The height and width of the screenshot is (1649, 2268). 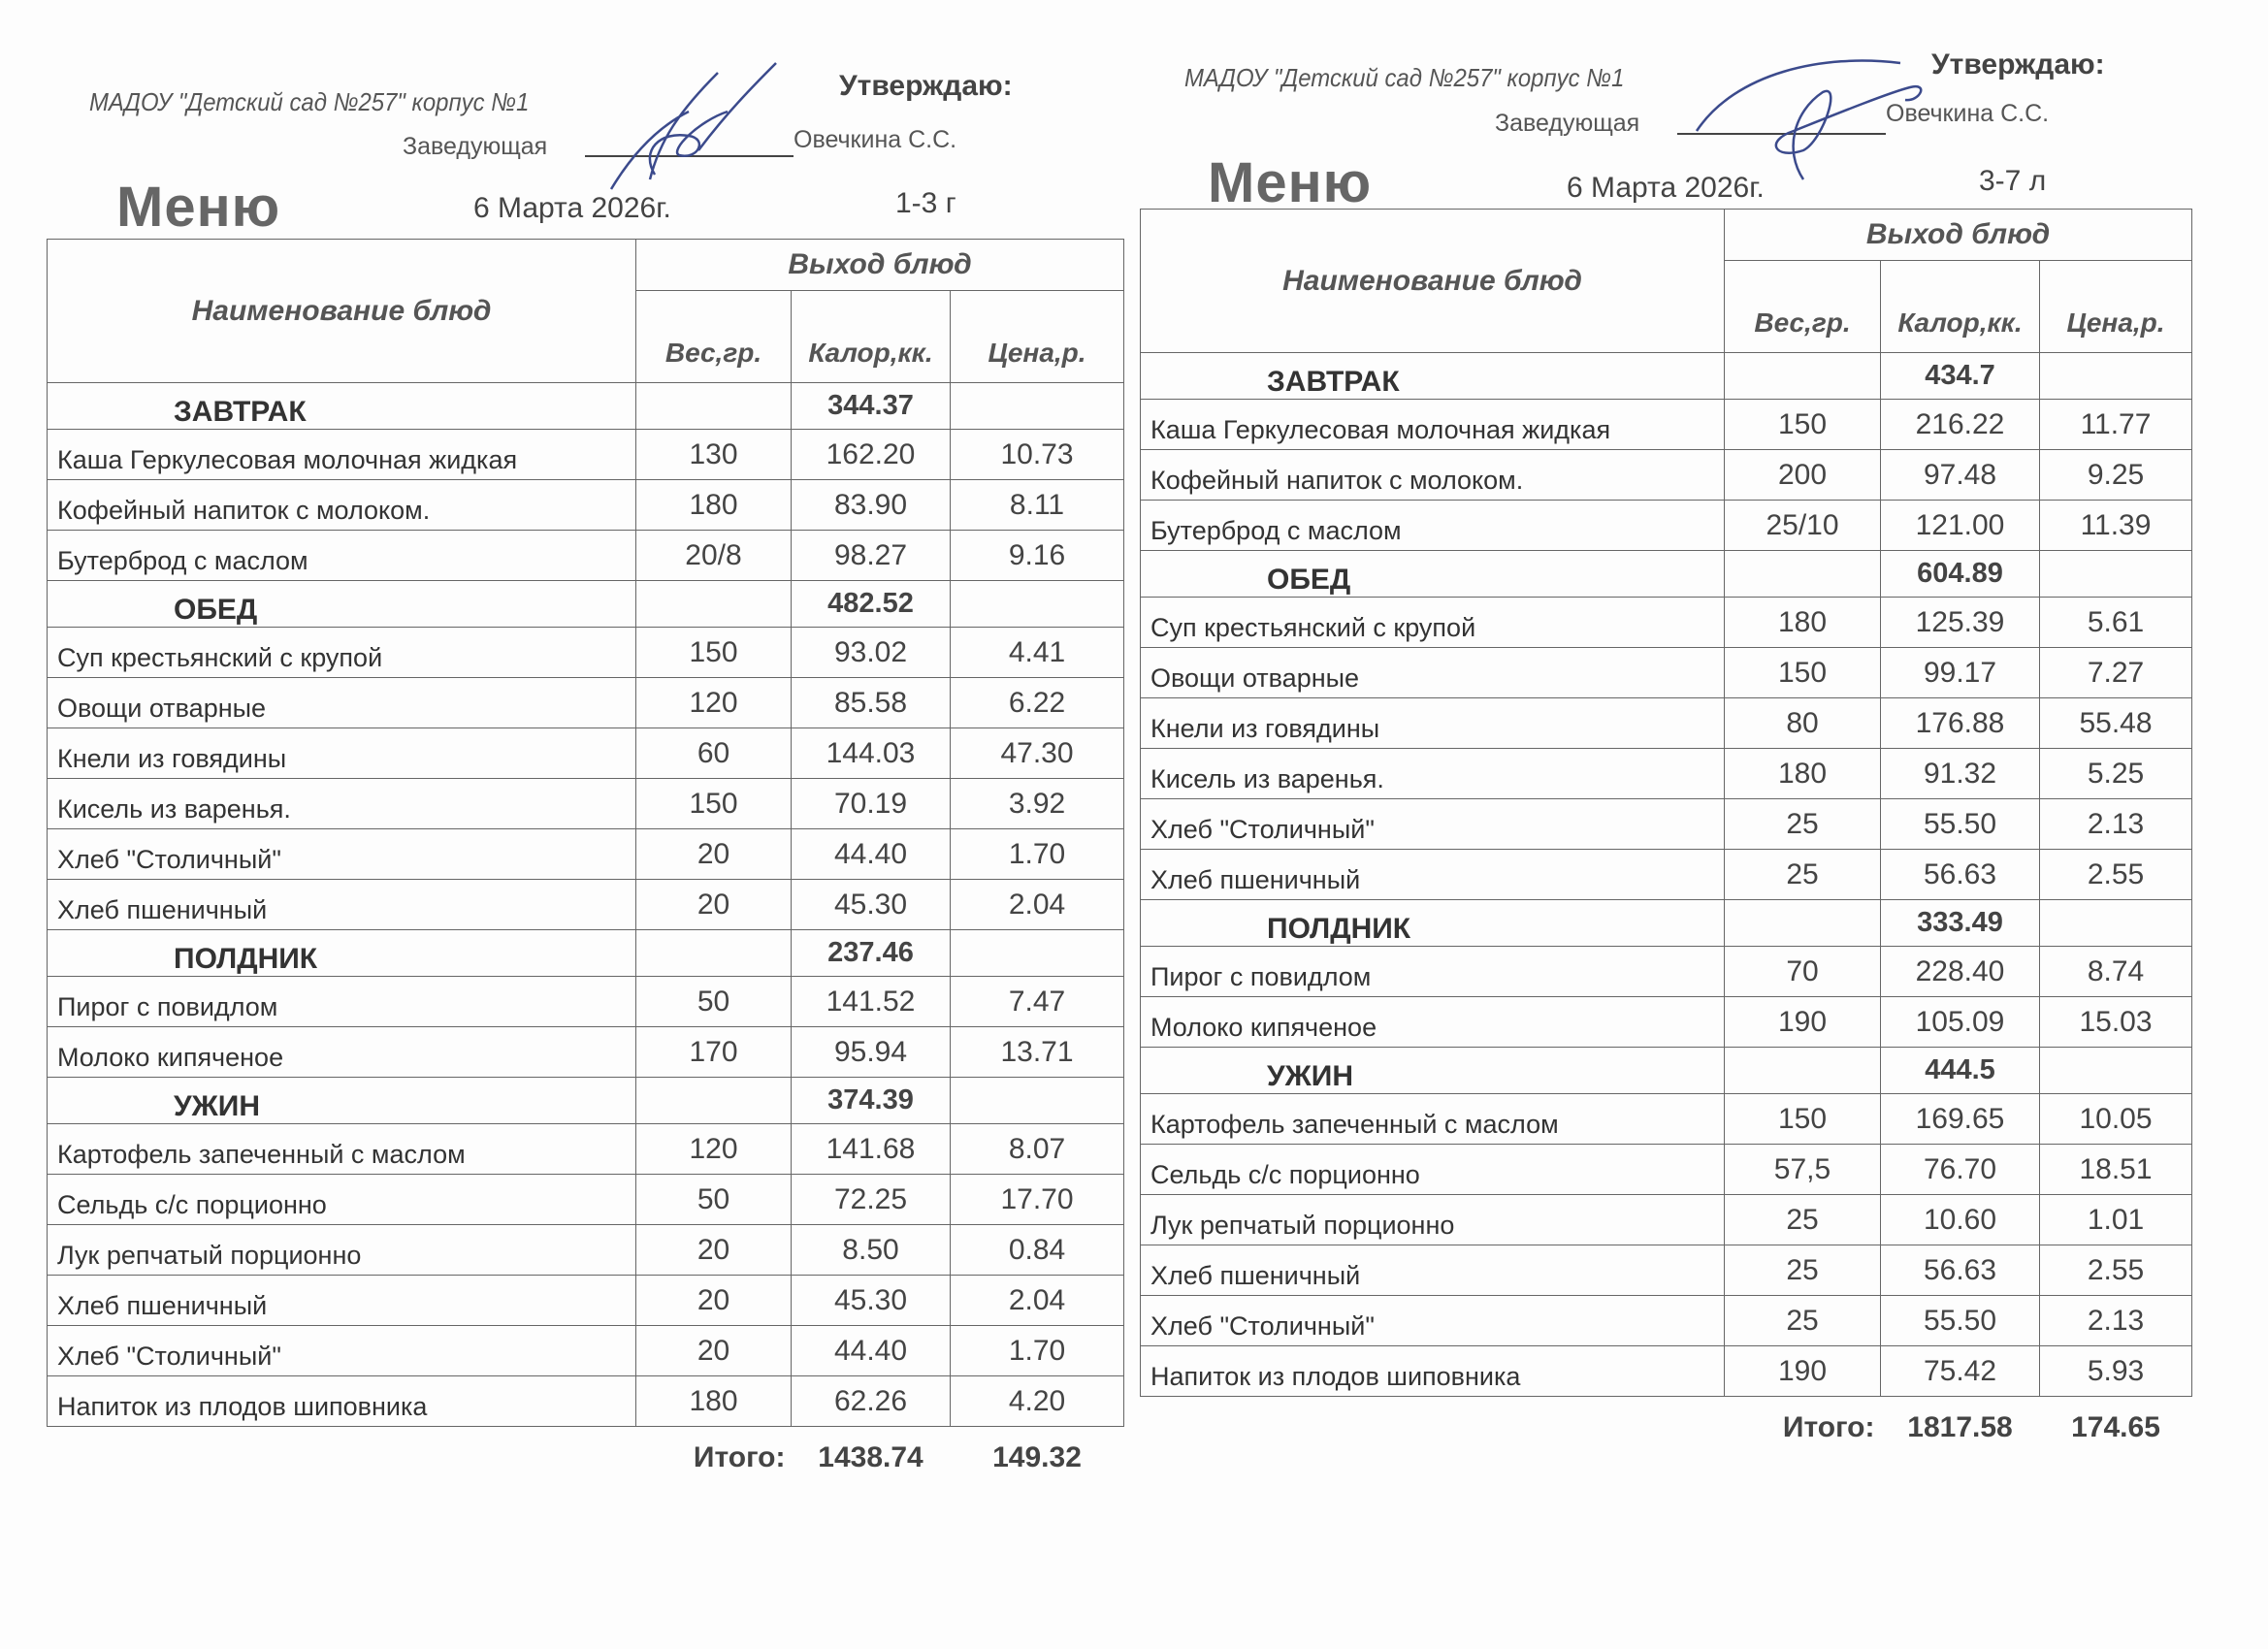 I want to click on dish-price: 8.11, so click(x=1037, y=505).